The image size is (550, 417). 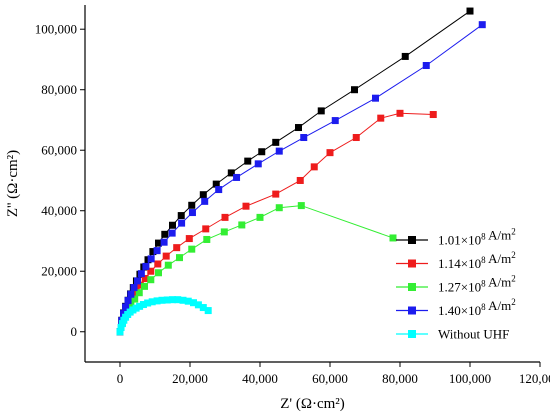 I want to click on x-axis-title: Z' (Ω·cm²), so click(x=312, y=404).